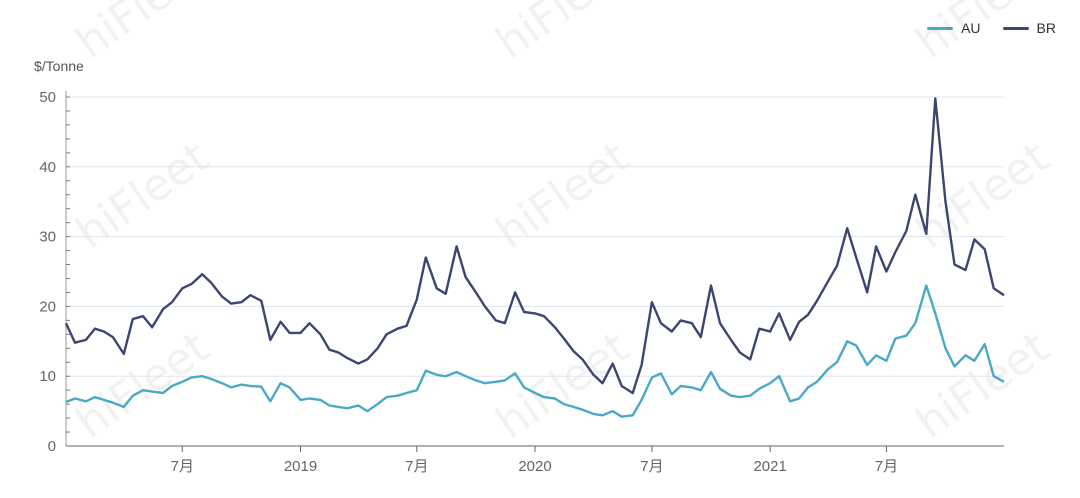  What do you see at coordinates (971, 28) in the screenshot?
I see `legend-label-au: AU` at bounding box center [971, 28].